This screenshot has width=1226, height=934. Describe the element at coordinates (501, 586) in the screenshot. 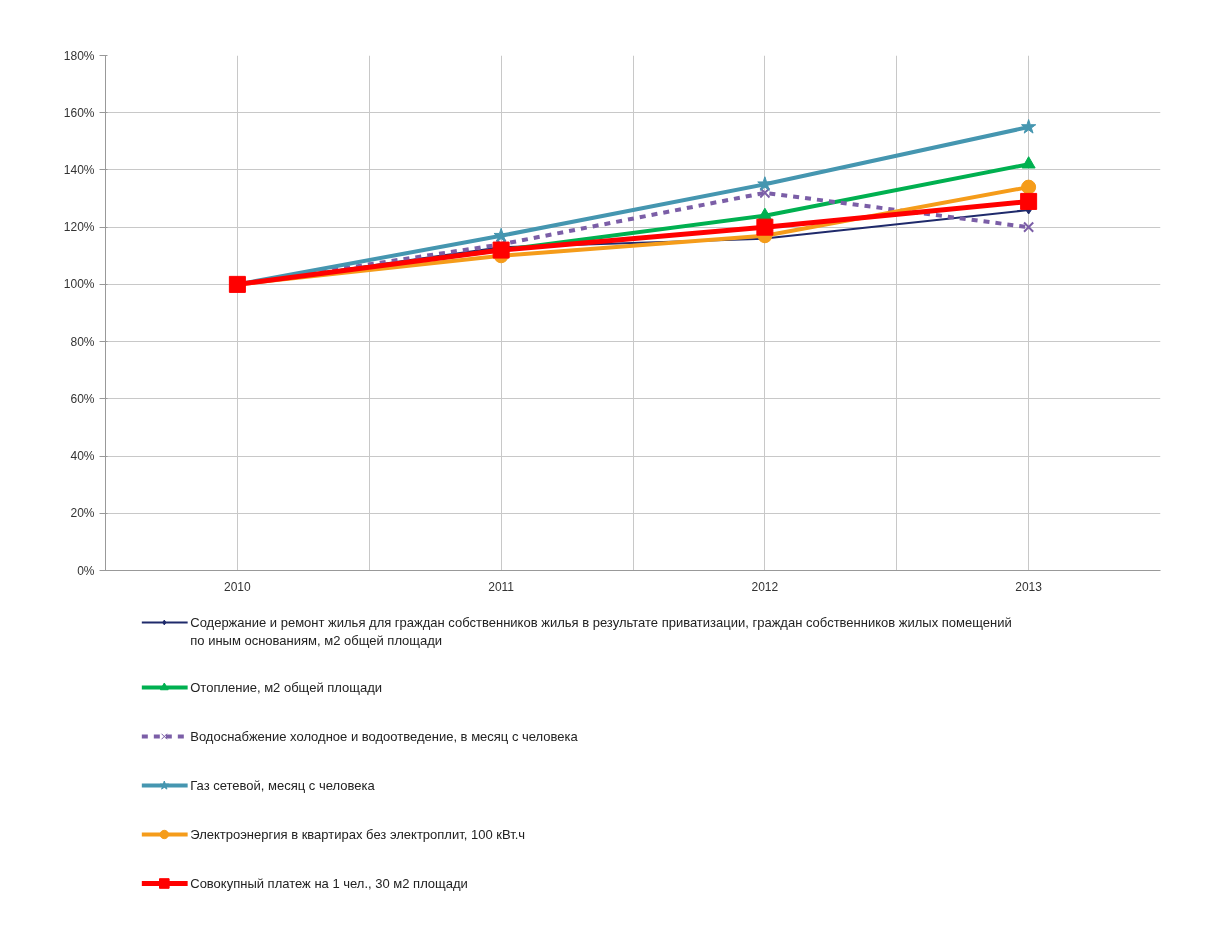

I see `x-tick-label: 2011` at that location.